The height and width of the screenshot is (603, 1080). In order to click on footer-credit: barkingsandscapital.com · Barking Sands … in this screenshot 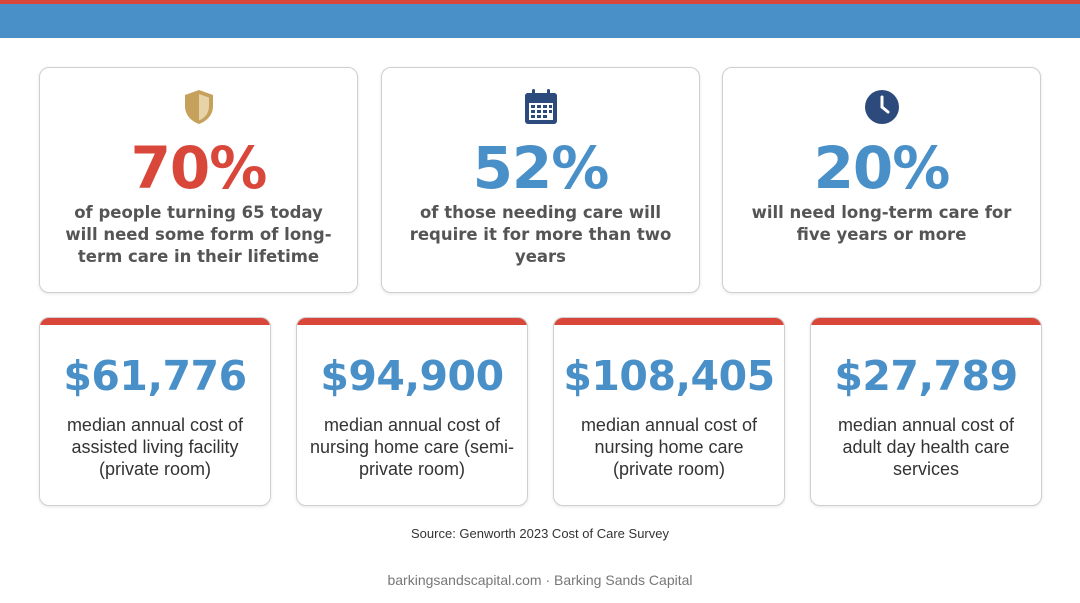, I will do `click(540, 580)`.